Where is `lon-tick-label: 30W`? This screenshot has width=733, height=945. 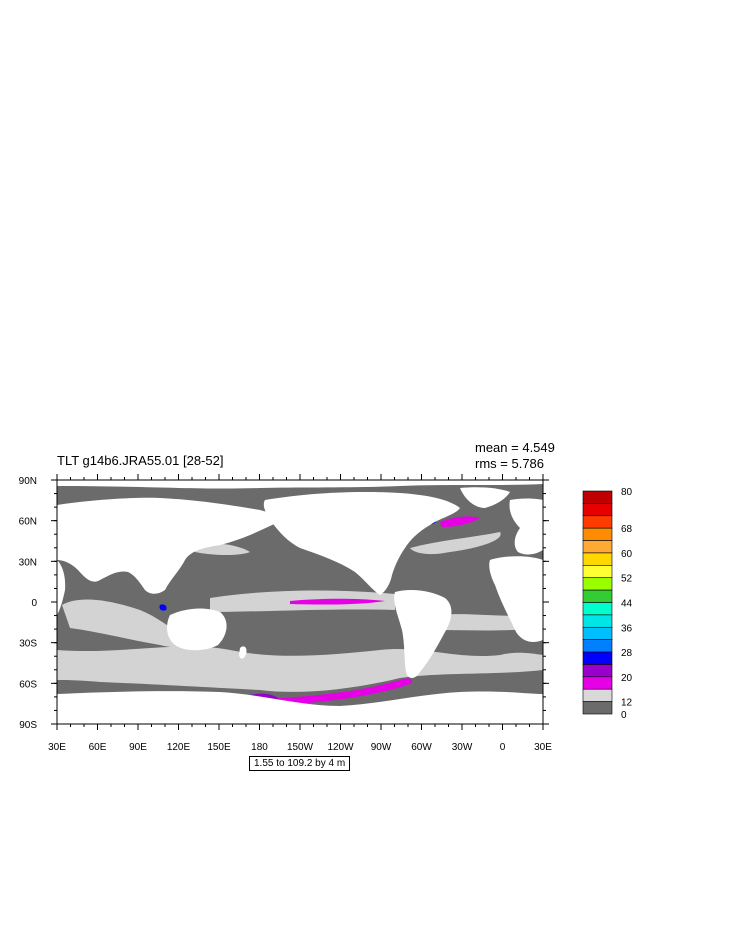
lon-tick-label: 30W is located at coordinates (462, 747).